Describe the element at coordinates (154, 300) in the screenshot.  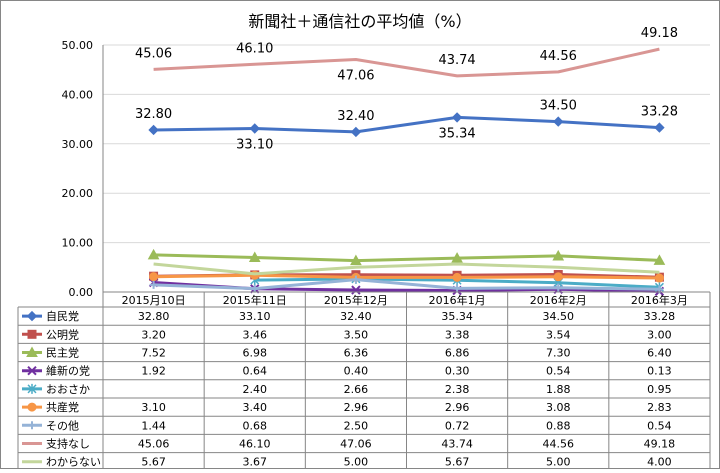
I see `x-category-label: 2015月10日` at that location.